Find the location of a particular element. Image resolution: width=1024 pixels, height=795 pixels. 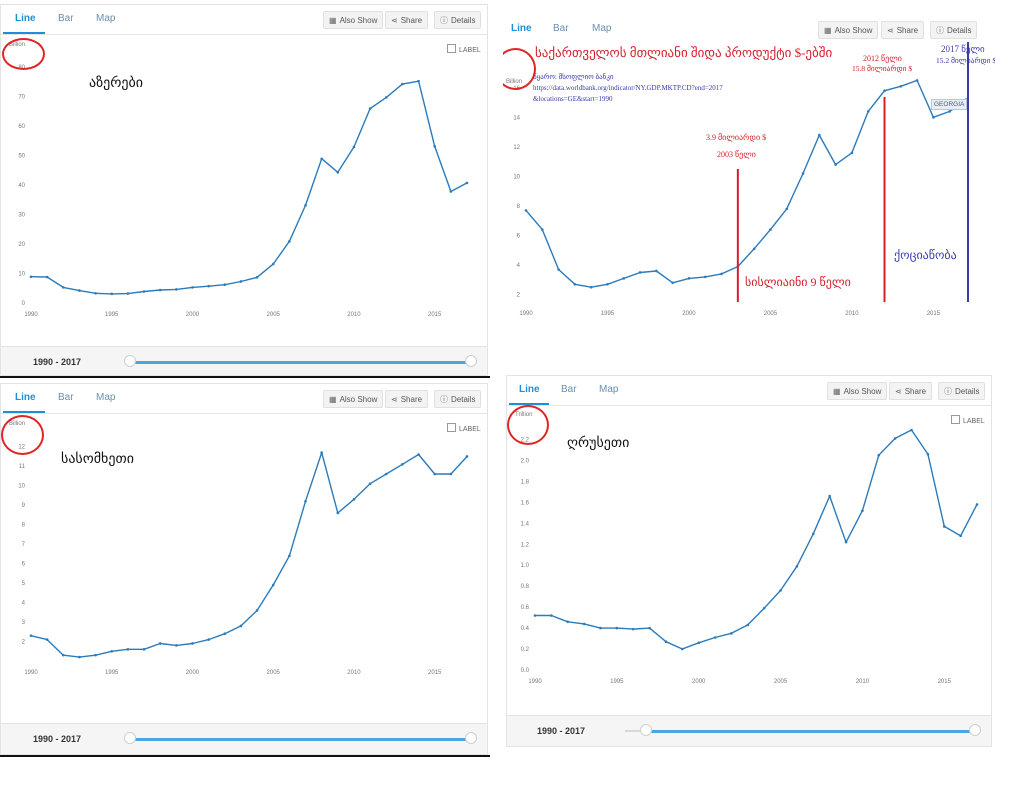

y-tick-label: 6 is located at coordinates (24, 565).